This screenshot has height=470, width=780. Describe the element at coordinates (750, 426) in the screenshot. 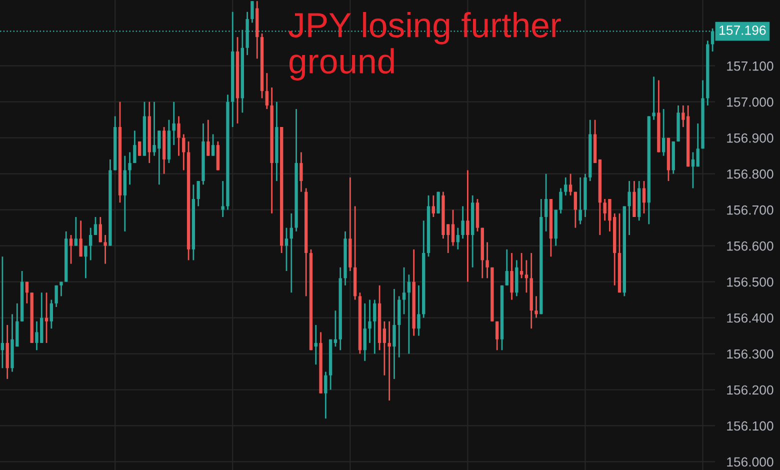

I see `y-tick-label: 156.100` at that location.